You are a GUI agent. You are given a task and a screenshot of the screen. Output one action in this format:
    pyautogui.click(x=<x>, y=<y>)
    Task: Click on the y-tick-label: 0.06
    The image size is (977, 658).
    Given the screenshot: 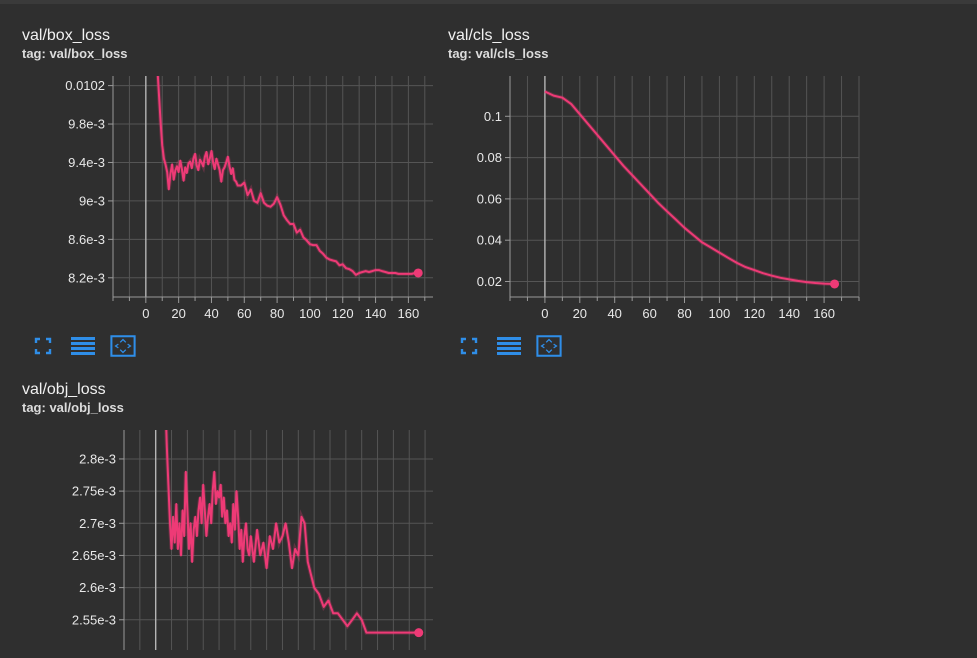 What is the action you would take?
    pyautogui.click(x=489, y=198)
    